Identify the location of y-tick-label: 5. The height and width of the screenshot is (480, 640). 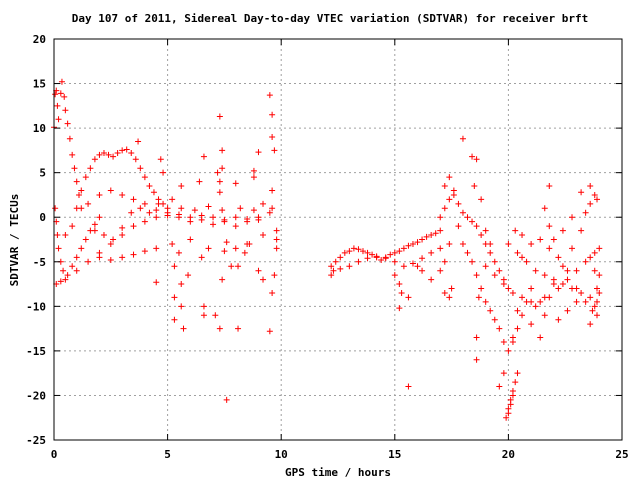
(42, 173).